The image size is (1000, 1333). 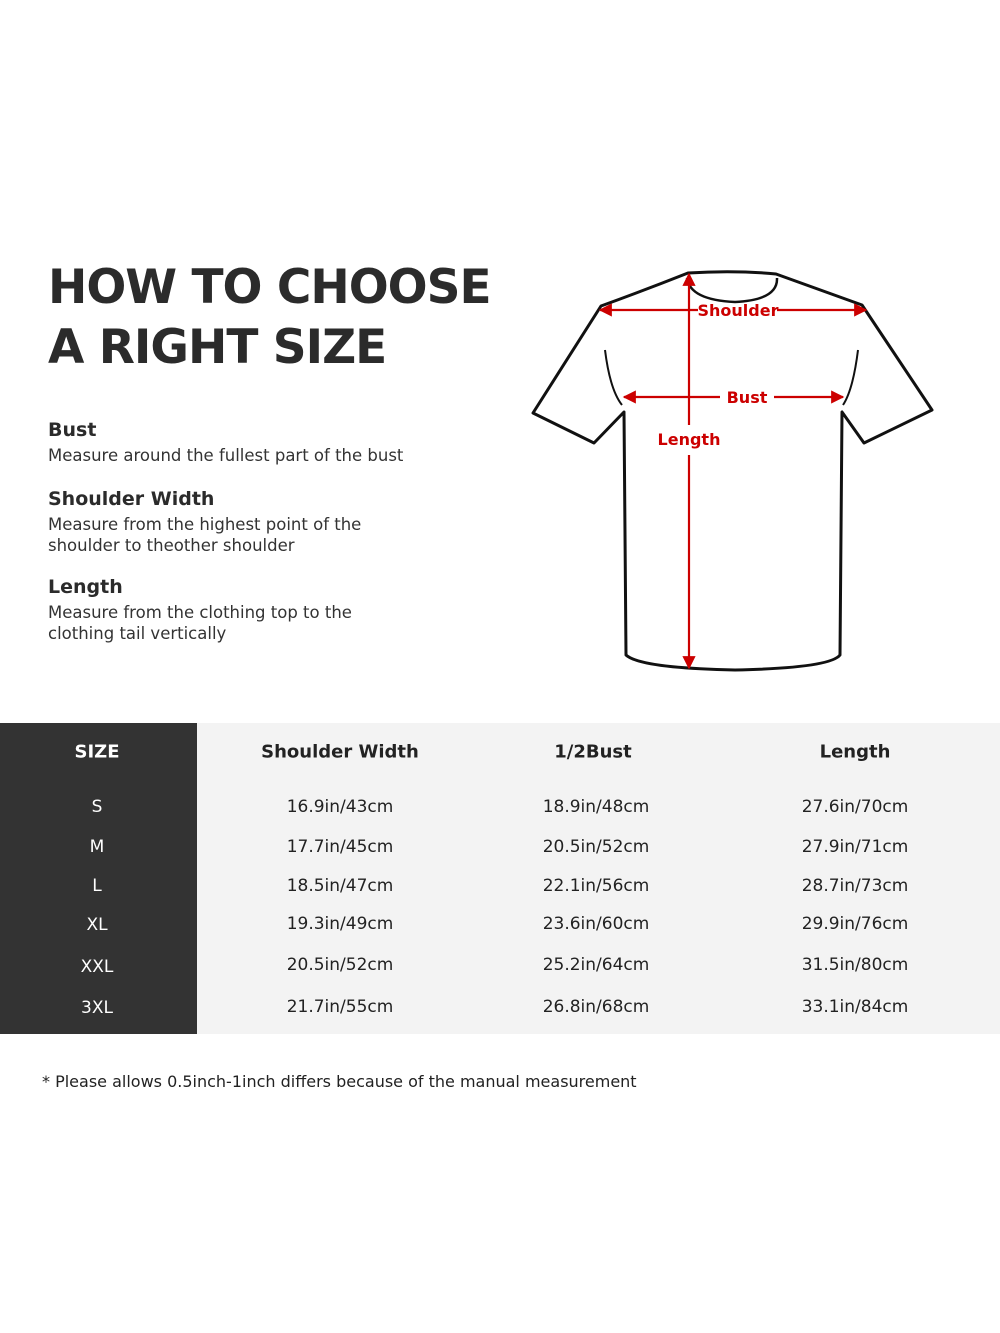 I want to click on table-cell: 18.5in/47cm, so click(x=340, y=886).